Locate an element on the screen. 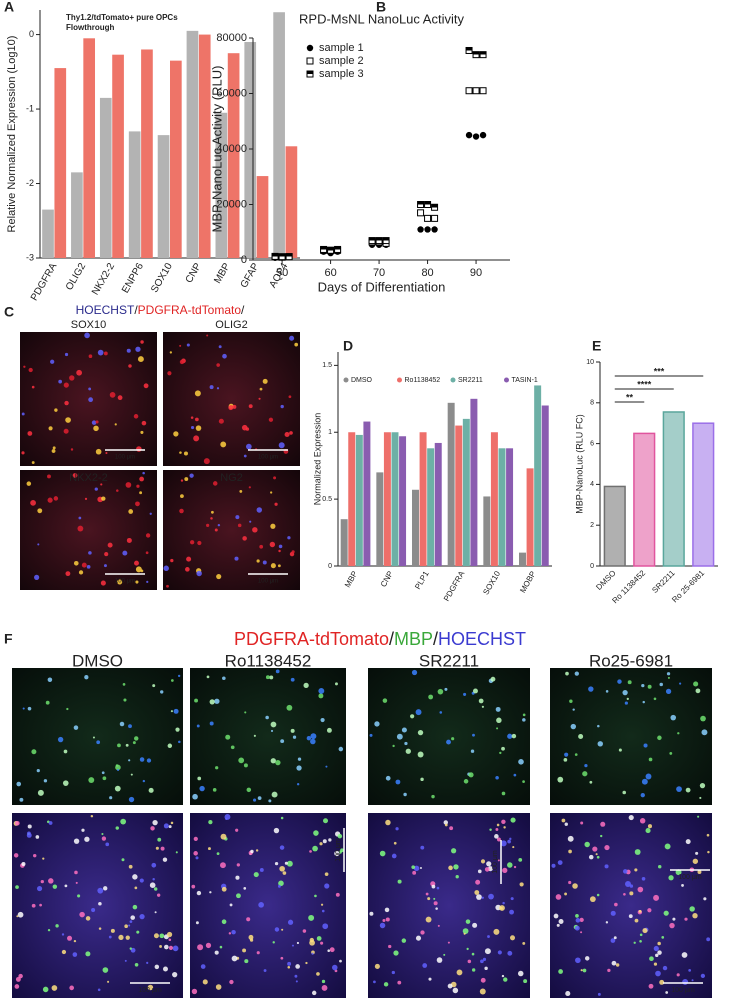 This screenshot has width=748, height=1003. y-axis-label: MBP-NanoLuc Activity (RLU) is located at coordinates (216, 149).